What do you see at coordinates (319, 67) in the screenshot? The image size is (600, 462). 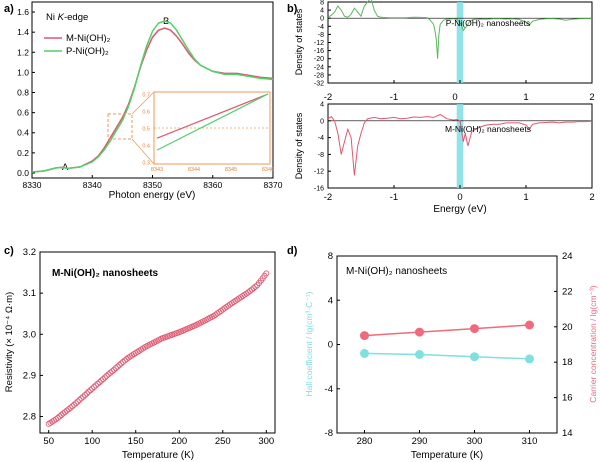 I see `b-ytick-label: -24` at bounding box center [319, 67].